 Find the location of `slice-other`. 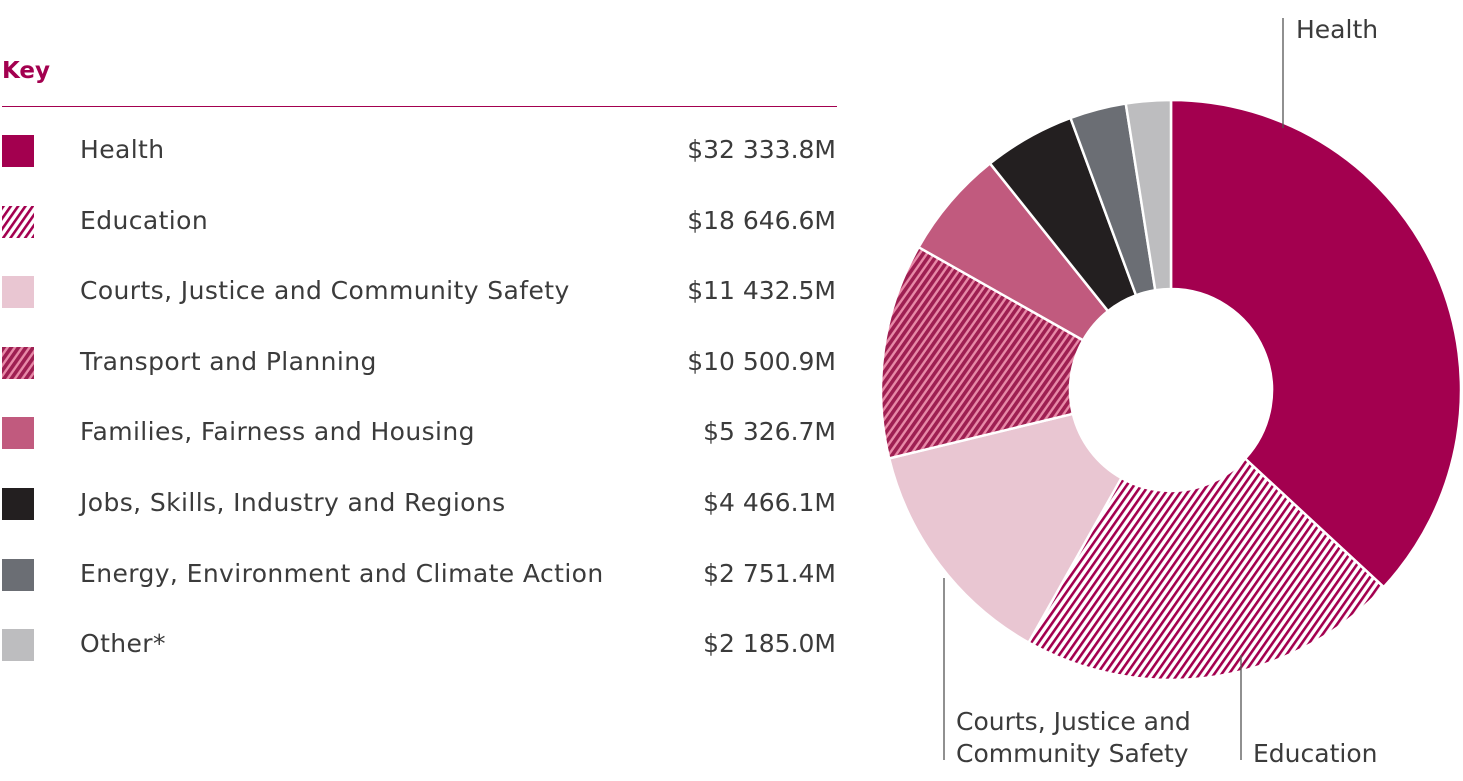

slice-other is located at coordinates (1148, 195).